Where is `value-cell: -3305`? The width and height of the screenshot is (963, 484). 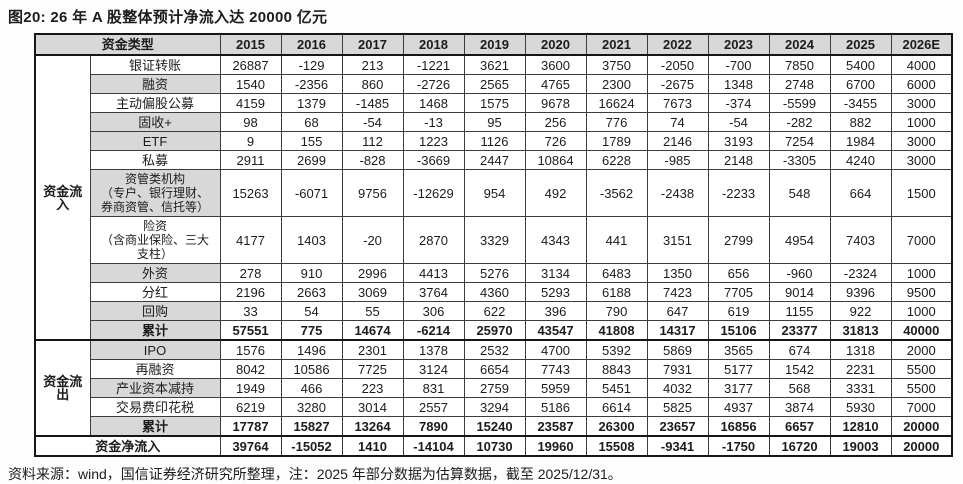
value-cell: -3305 is located at coordinates (799, 160).